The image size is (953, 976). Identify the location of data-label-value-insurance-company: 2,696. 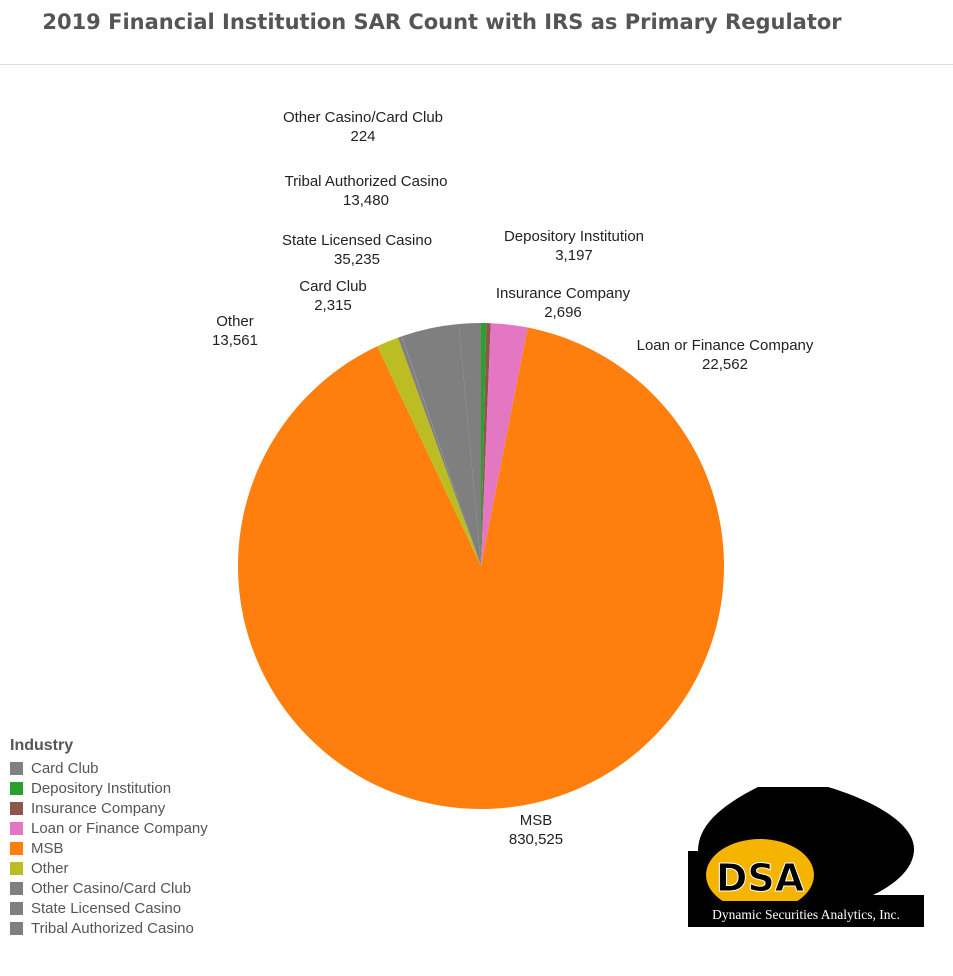
(563, 312).